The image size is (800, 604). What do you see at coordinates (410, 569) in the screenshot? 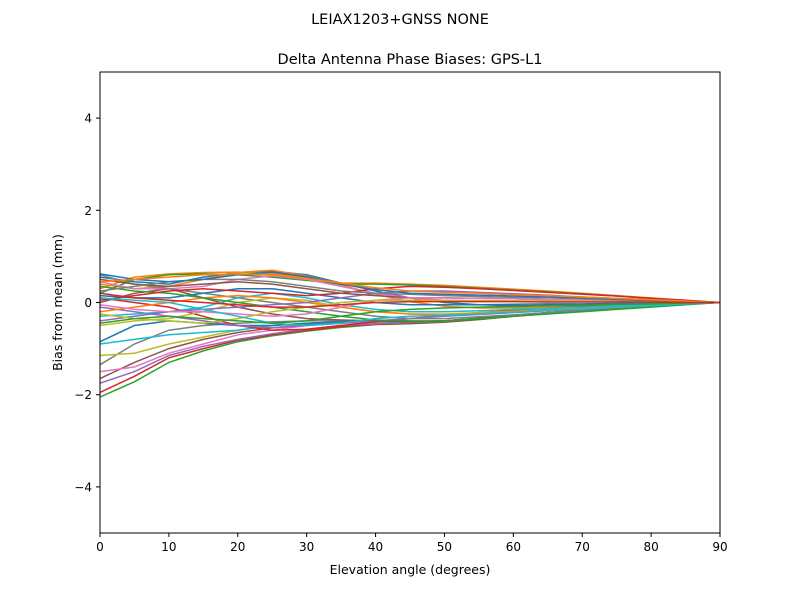
I see `x-axis-label: Elevation angle (degrees)` at bounding box center [410, 569].